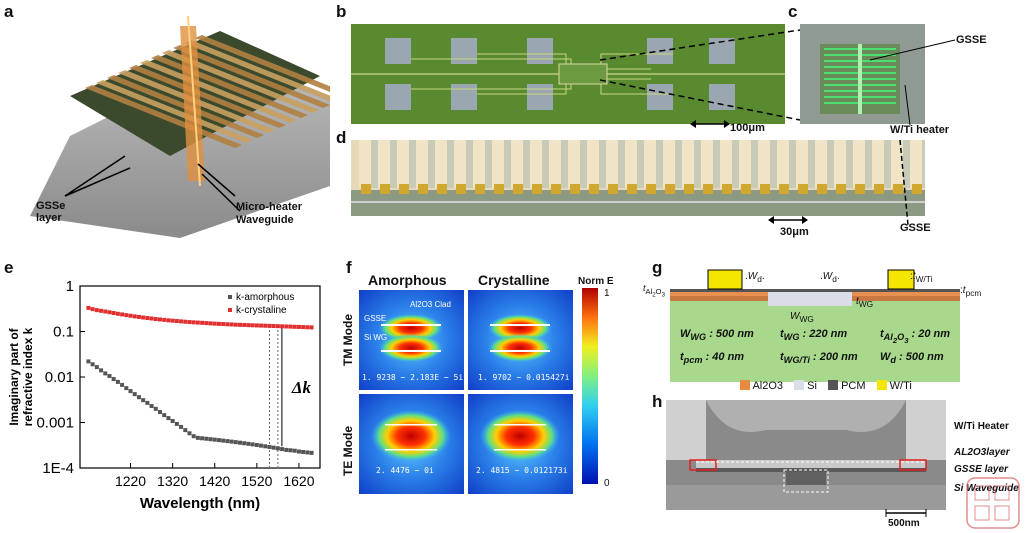  I want to click on col-amorphous: Amorphous, so click(407, 280).